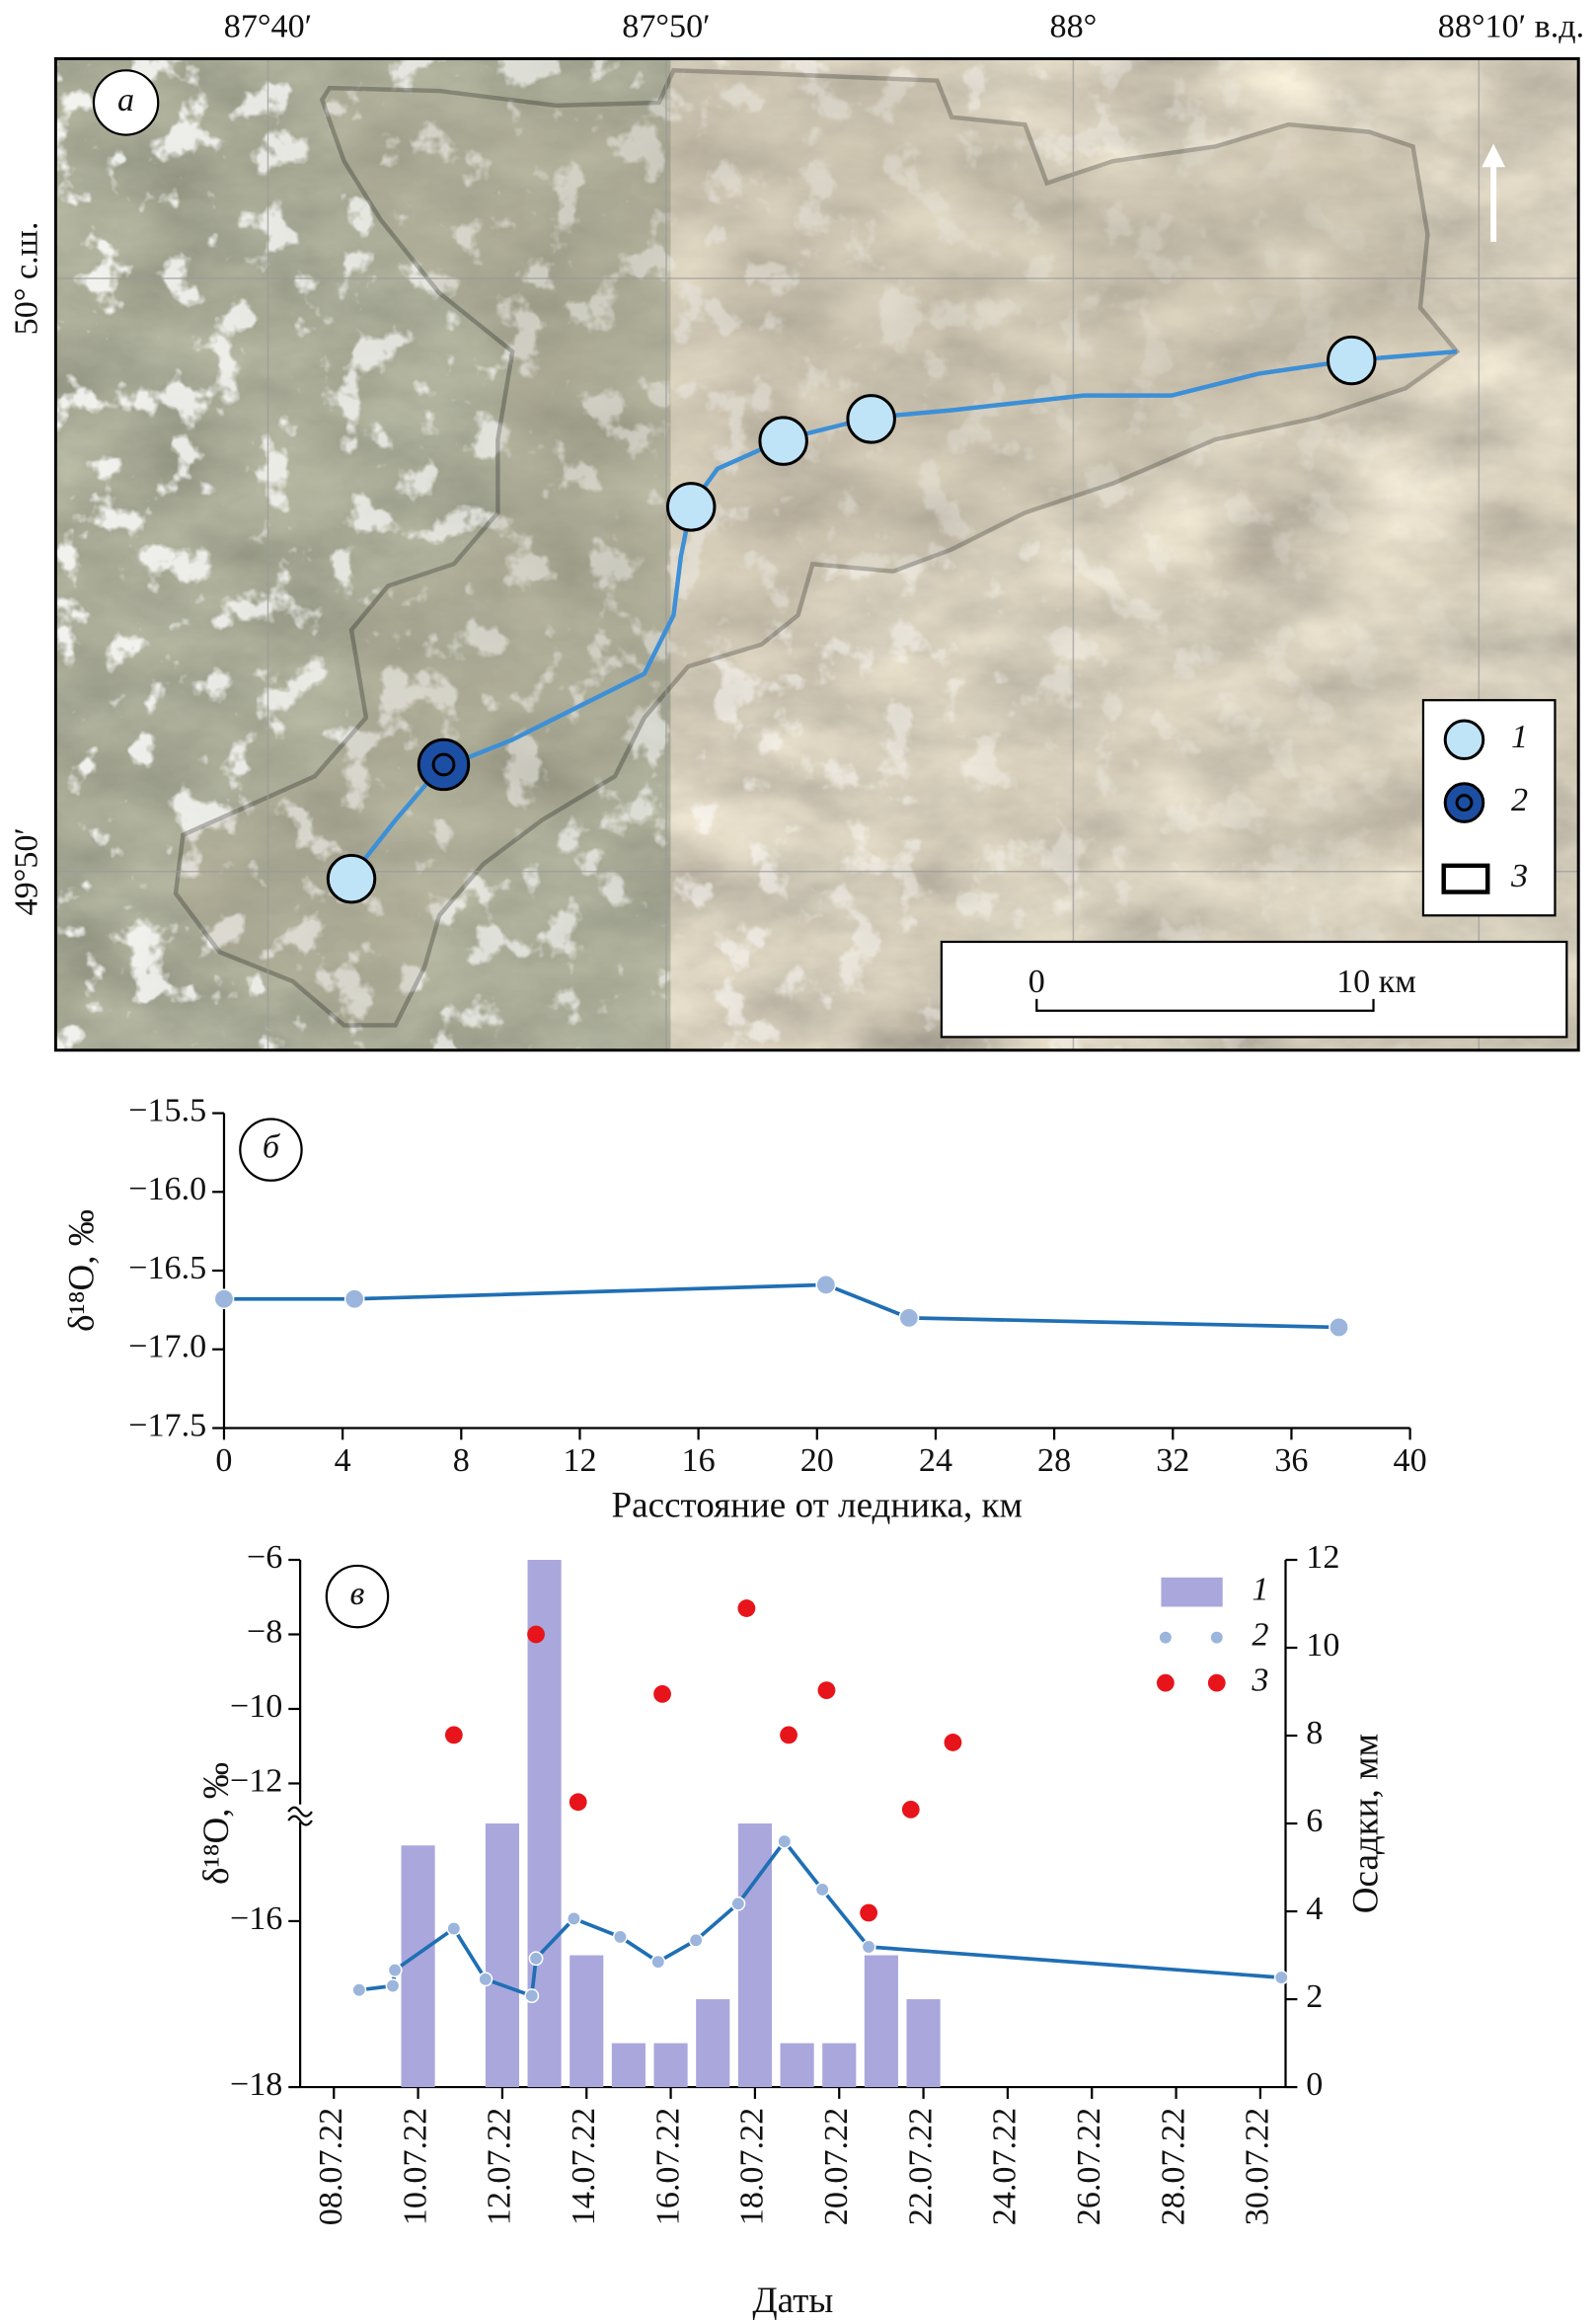  Describe the element at coordinates (817, 1506) in the screenshot. I see `x-axis-label: Расстояние от ледника, км` at that location.